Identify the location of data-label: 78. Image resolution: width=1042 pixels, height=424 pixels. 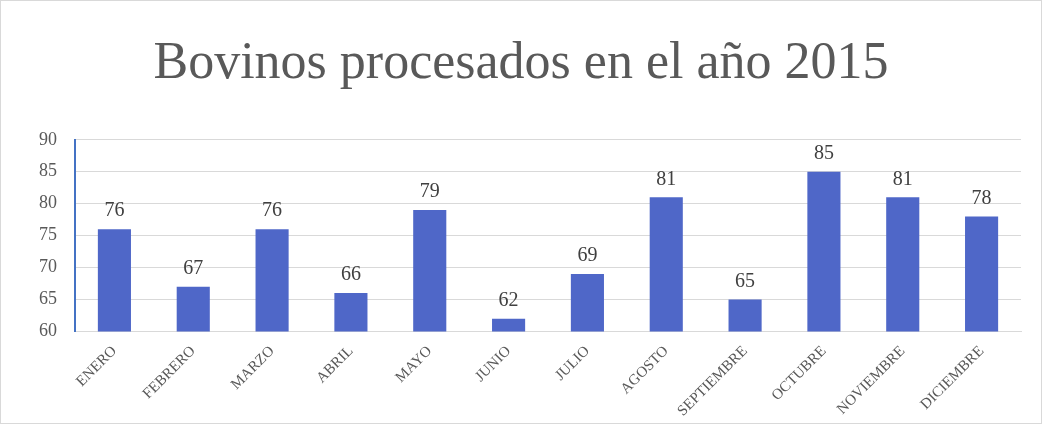
(981, 196).